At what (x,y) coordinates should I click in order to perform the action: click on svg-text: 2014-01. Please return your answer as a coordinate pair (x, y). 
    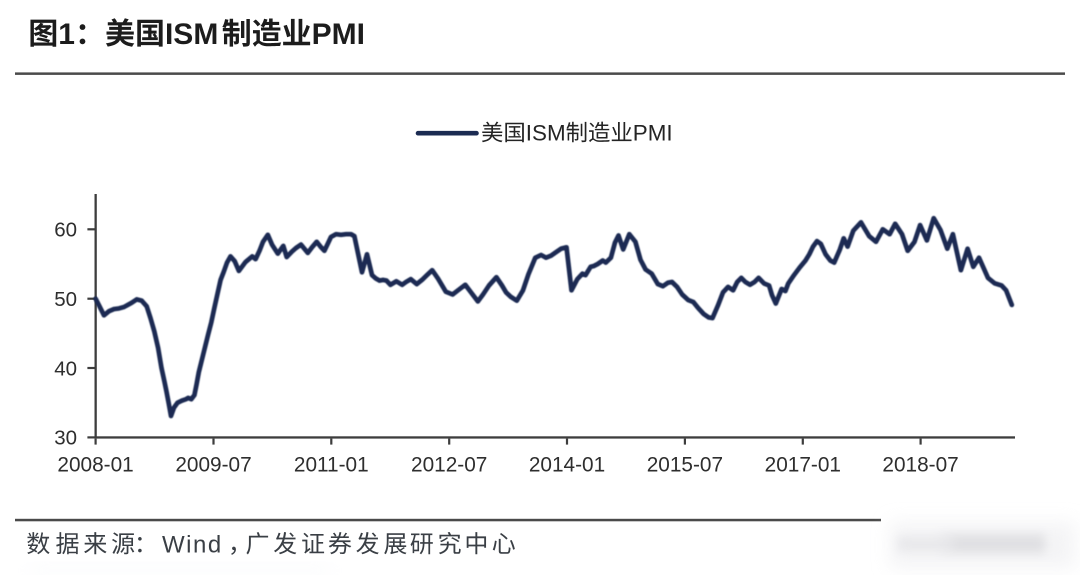
    Looking at the image, I should click on (567, 465).